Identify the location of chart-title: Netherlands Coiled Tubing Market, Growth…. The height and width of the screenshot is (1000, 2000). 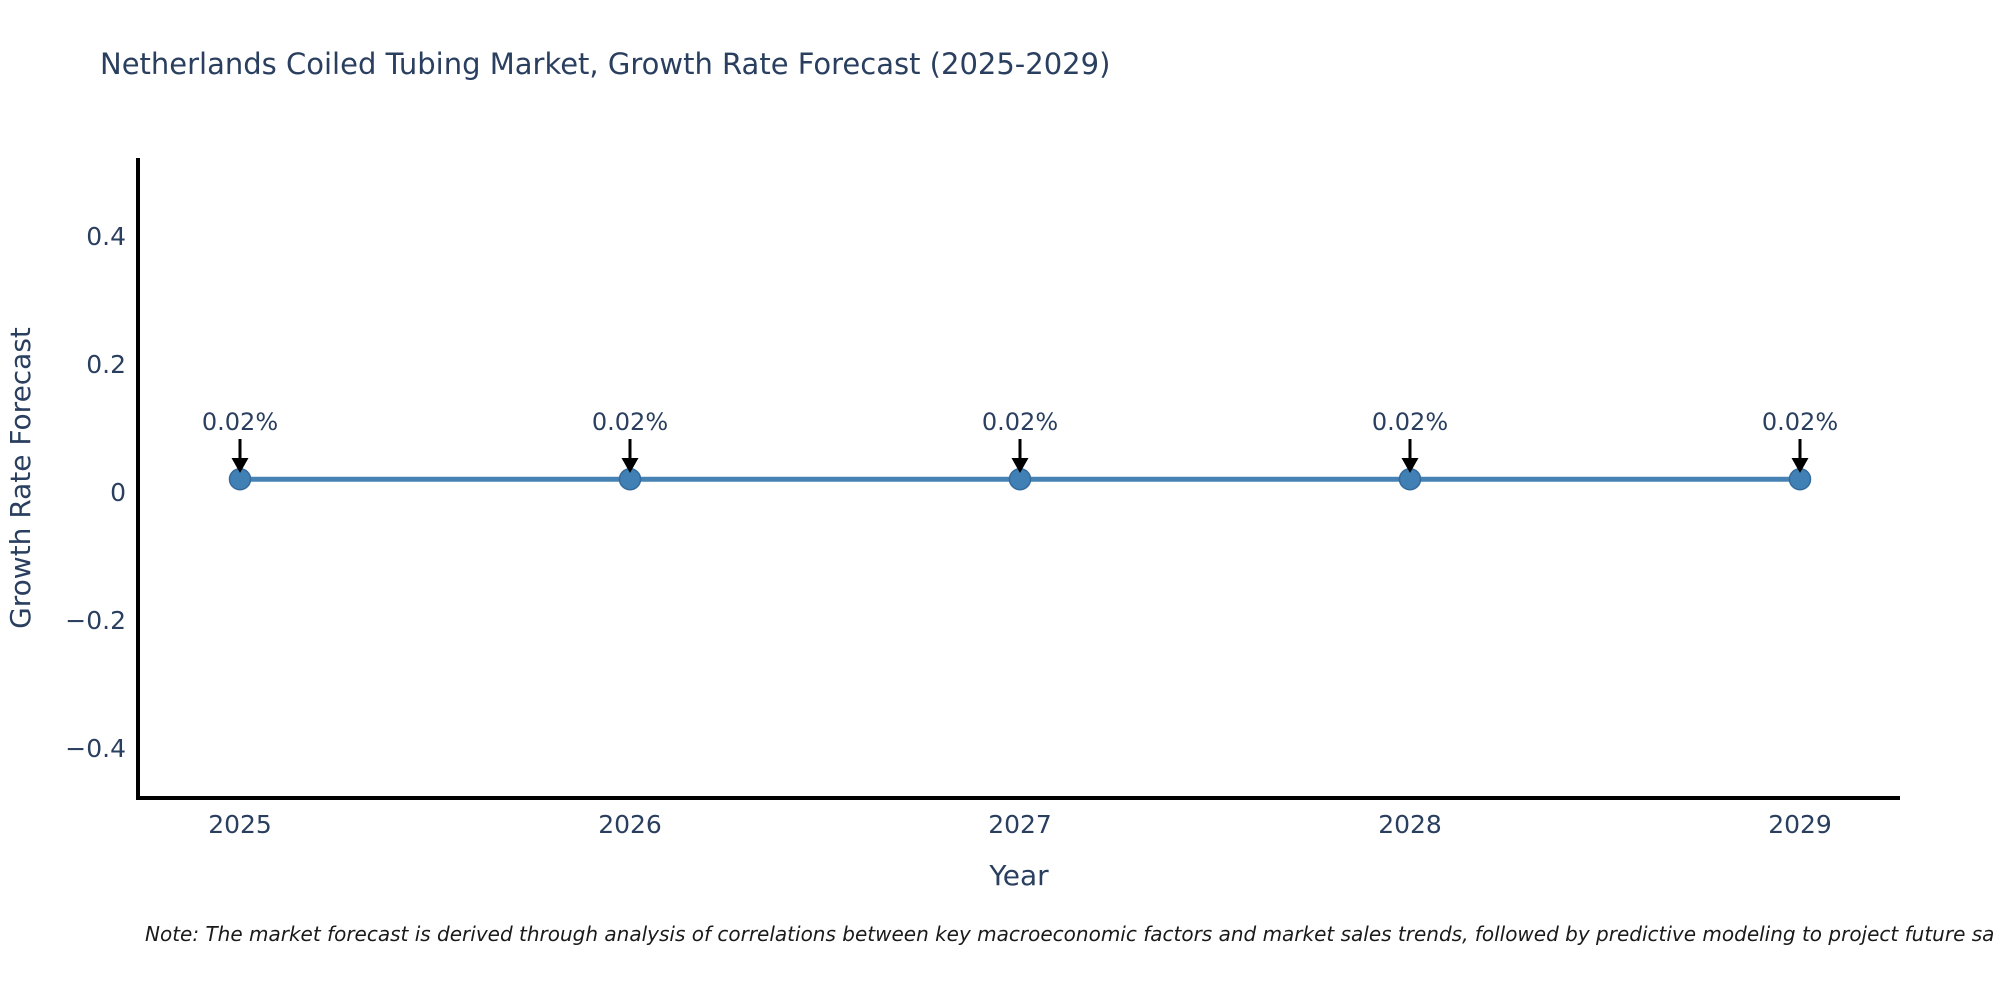
(605, 64).